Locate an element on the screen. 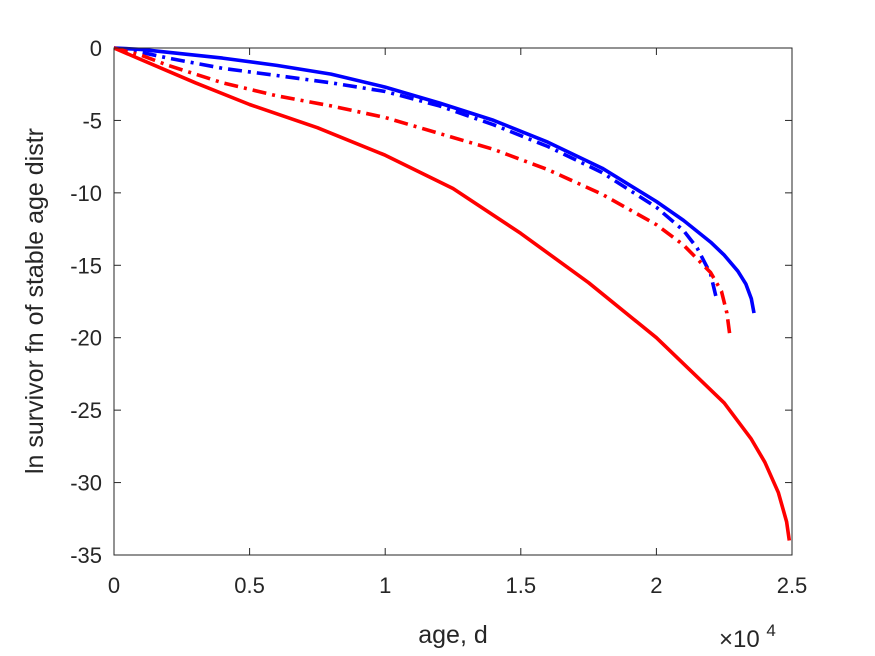 The height and width of the screenshot is (656, 875). x-tick-label: 2 is located at coordinates (656, 585).